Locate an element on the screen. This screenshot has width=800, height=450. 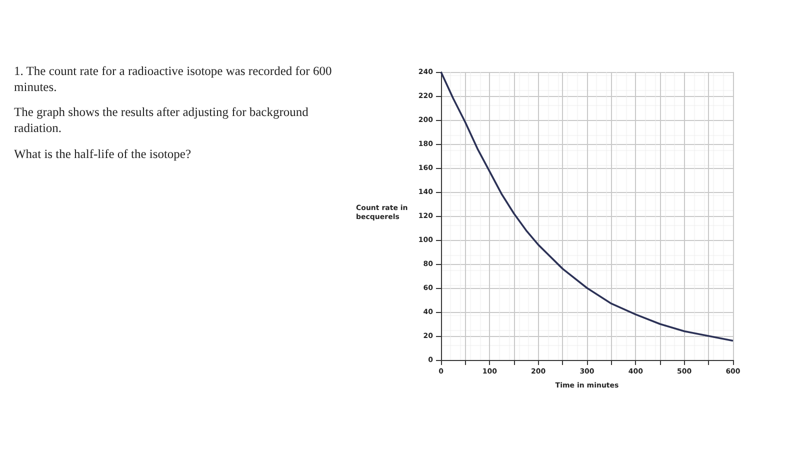
text: 1. The count rate for a radioactive isotope was recorded for 600 minutes. is located at coordinates (173, 80).